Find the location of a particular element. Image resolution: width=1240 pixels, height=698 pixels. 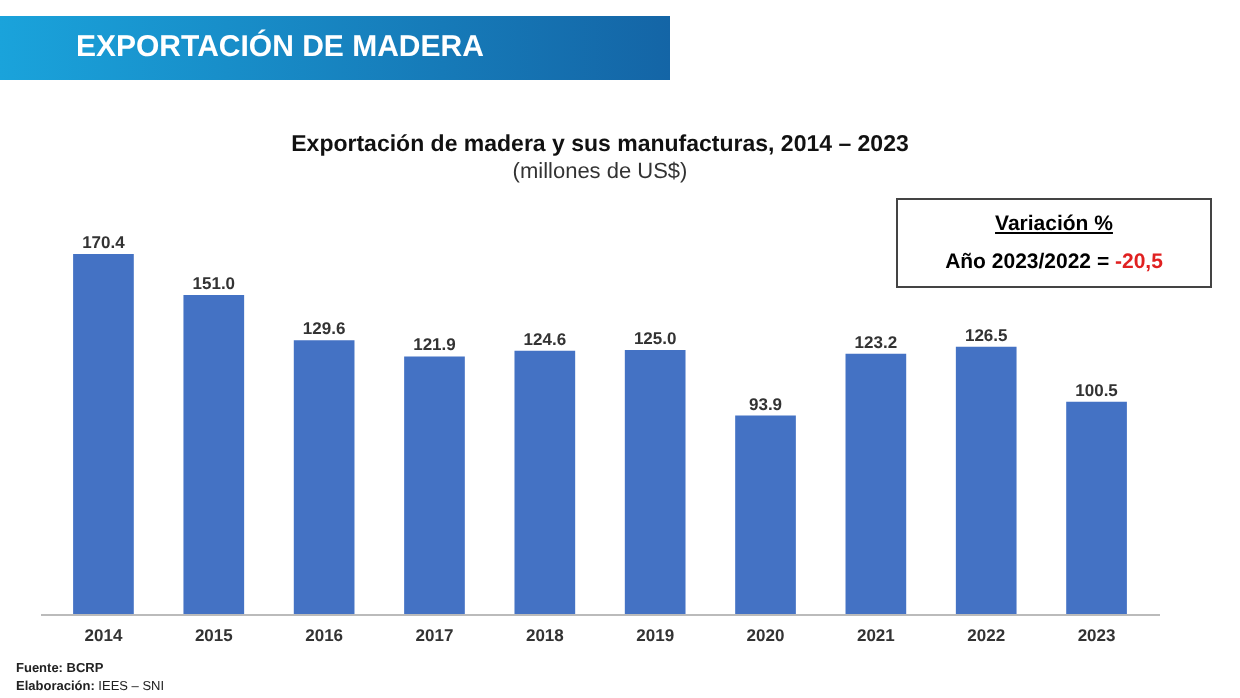

text: EXPORTACIÓN DE MADERA is located at coordinates (335, 48).